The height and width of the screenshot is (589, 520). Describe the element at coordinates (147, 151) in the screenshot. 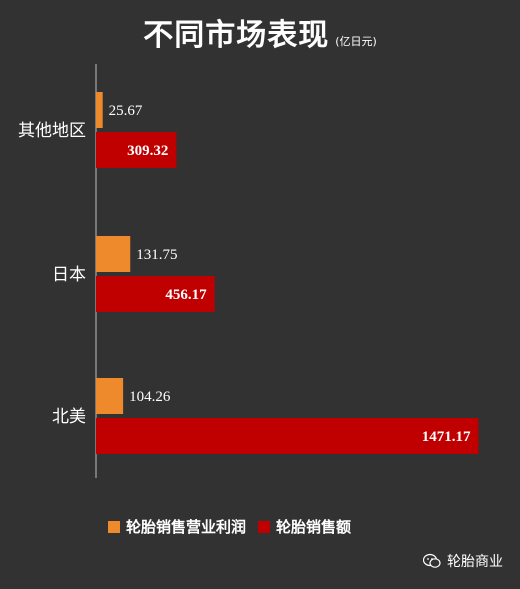

I see `data-label-sales: 309.32` at that location.